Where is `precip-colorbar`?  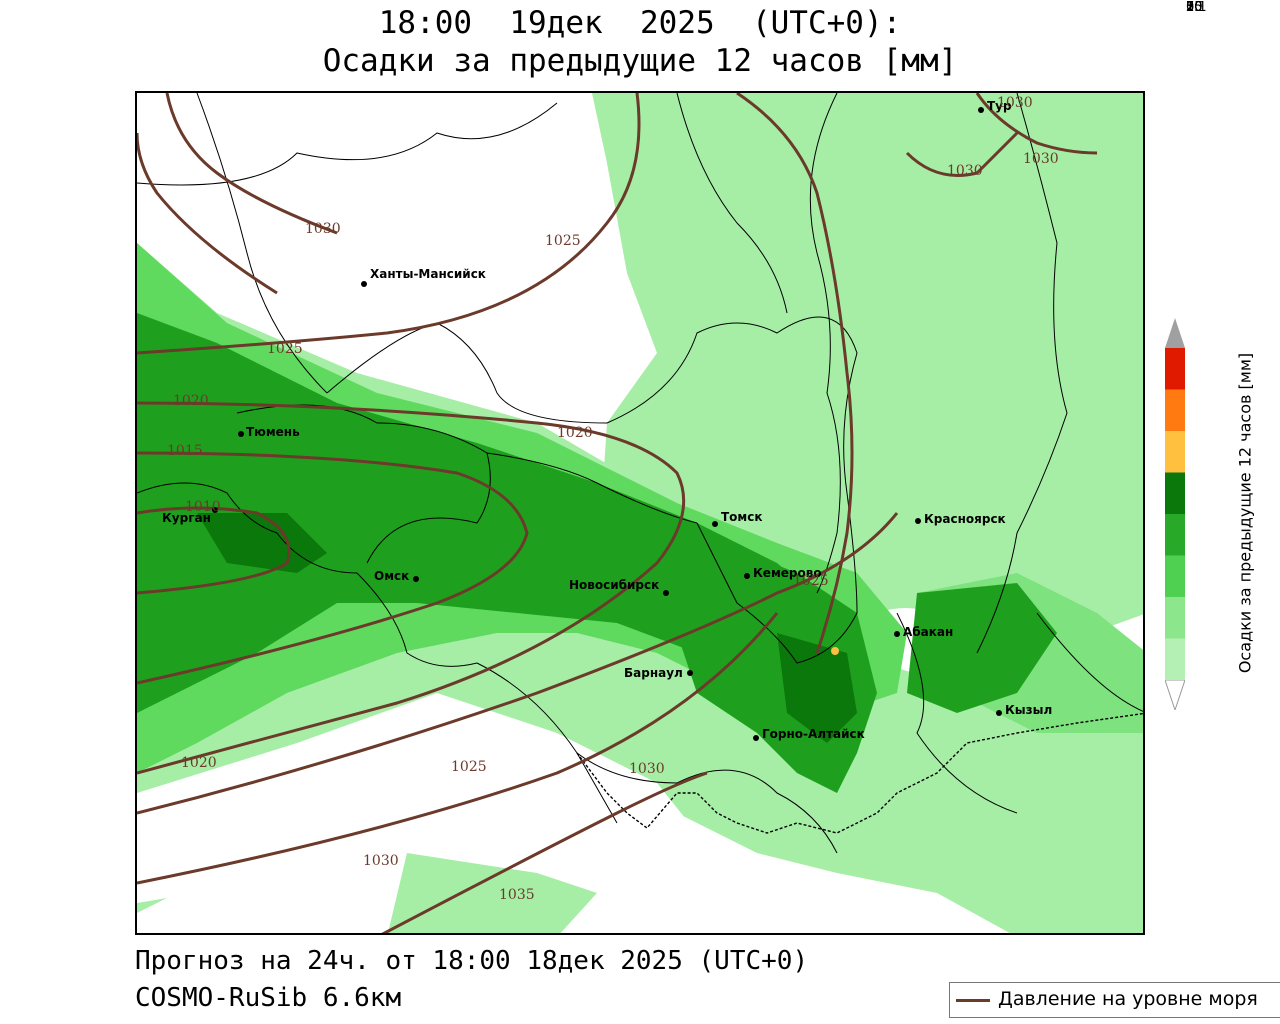 precip-colorbar is located at coordinates (1175, 514).